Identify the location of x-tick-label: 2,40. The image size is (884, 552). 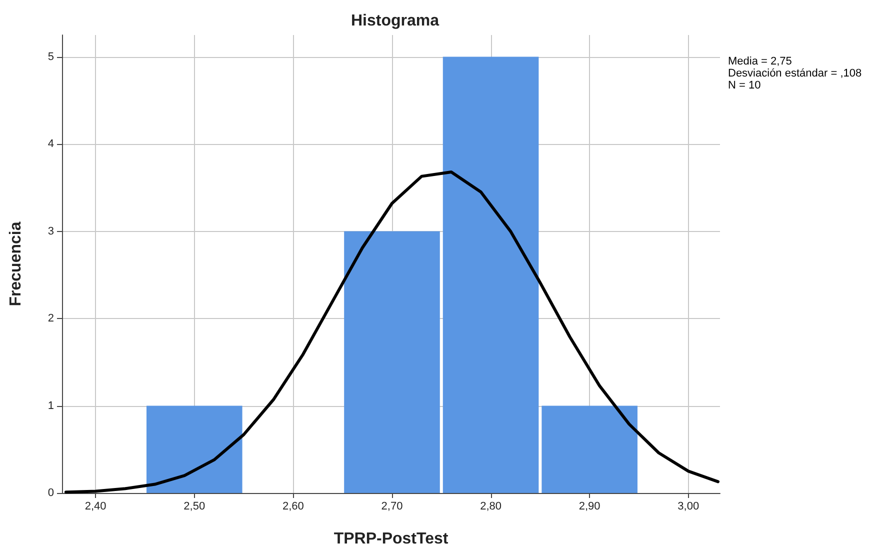
(95, 506).